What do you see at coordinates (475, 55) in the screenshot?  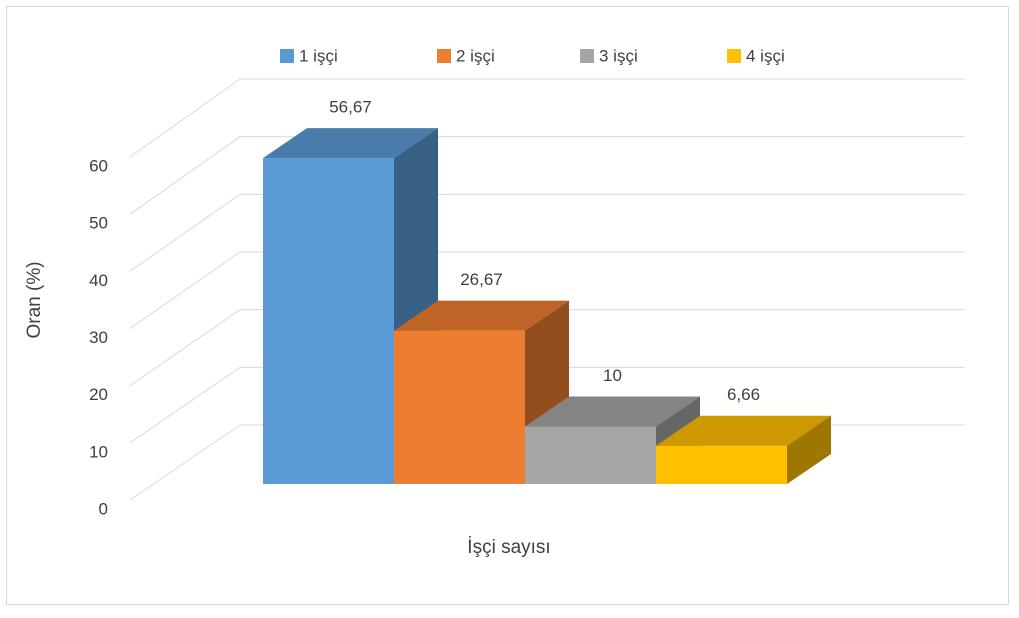 I see `legend-label: 2 işçi` at bounding box center [475, 55].